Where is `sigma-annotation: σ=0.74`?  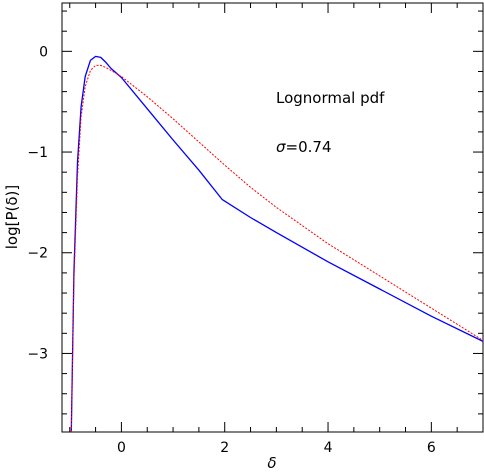
sigma-annotation: σ=0.74 is located at coordinates (303, 147).